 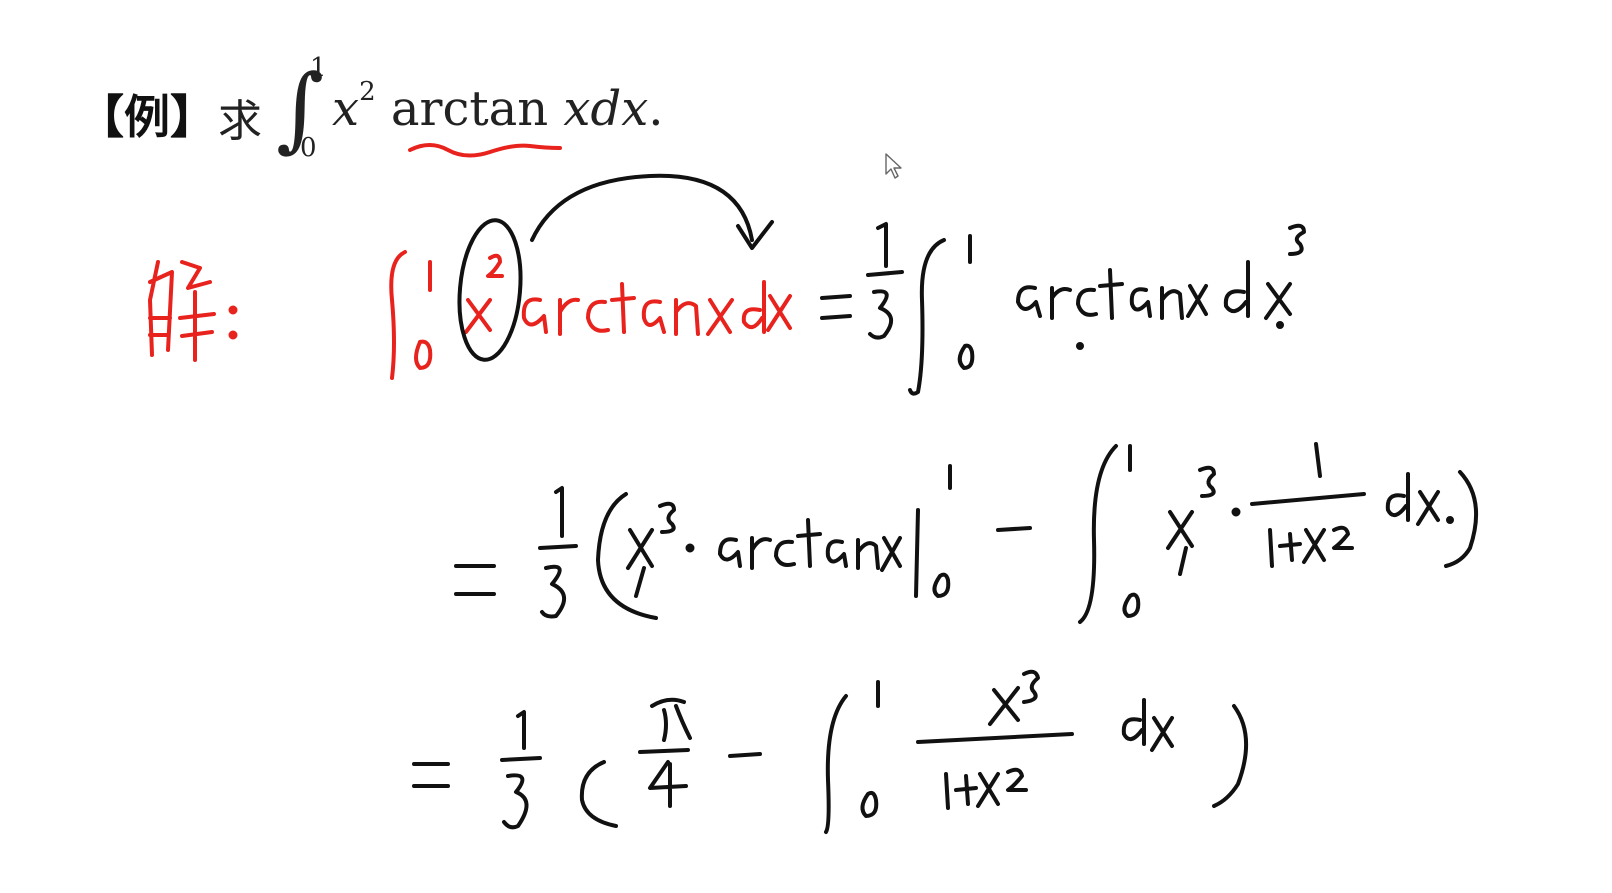 What do you see at coordinates (318, 68) in the screenshot?
I see `upper-limit: 1` at bounding box center [318, 68].